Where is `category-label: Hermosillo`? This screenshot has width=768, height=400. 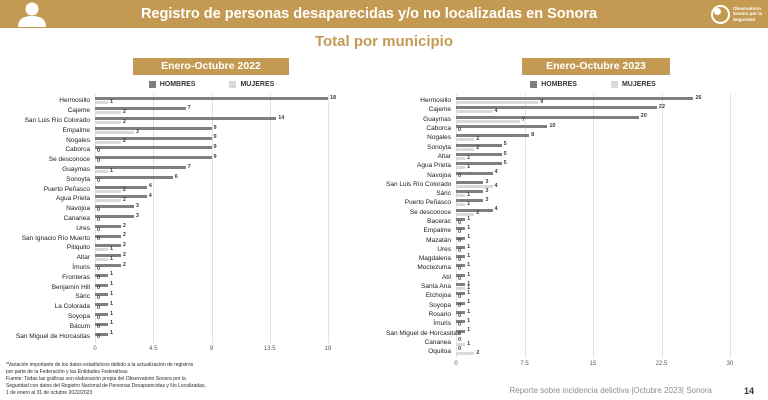
category-label: Hermosillo is located at coordinates (74, 101).